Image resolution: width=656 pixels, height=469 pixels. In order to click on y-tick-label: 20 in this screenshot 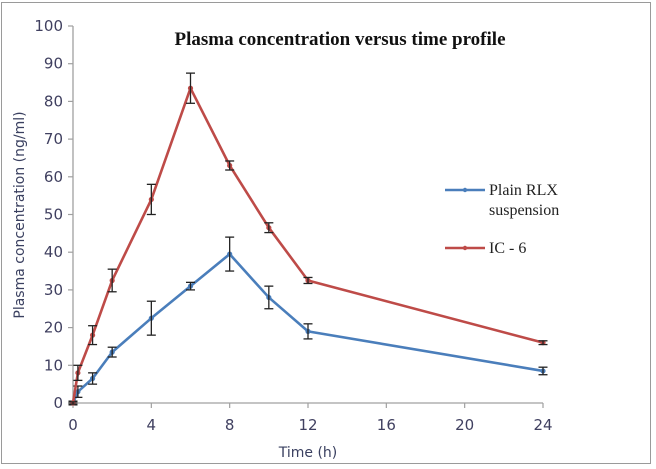, I will do `click(53, 328)`.